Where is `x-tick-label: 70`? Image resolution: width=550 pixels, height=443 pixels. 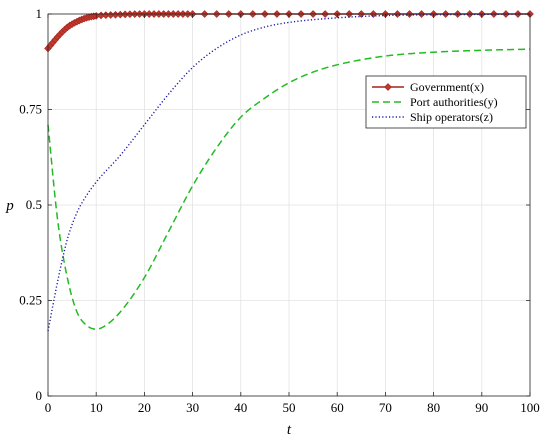 x-tick-label: 70 is located at coordinates (385, 407).